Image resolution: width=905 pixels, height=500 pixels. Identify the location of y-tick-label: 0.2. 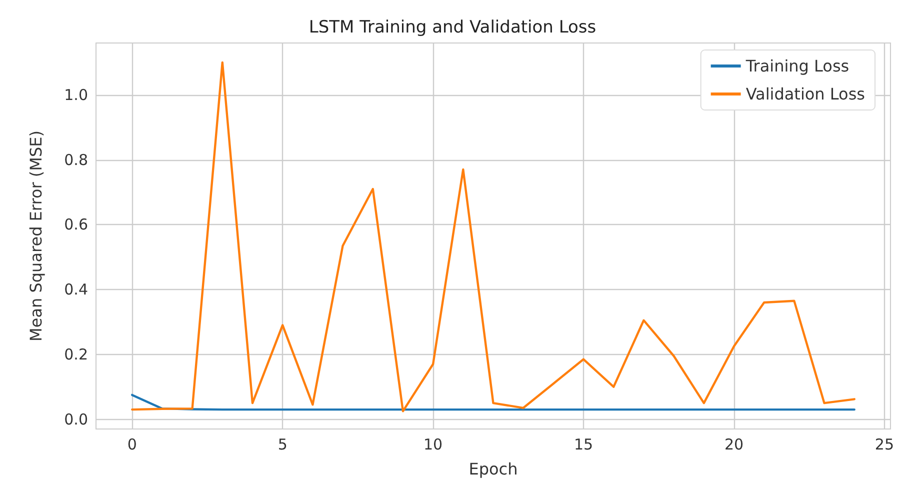
(76, 354).